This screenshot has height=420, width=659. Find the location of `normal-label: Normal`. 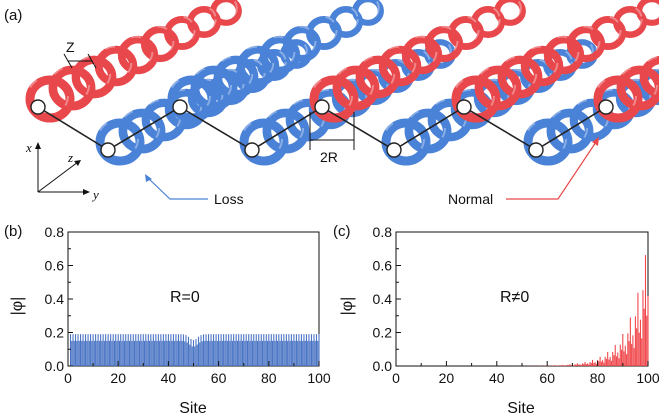

normal-label: Normal is located at coordinates (470, 199).